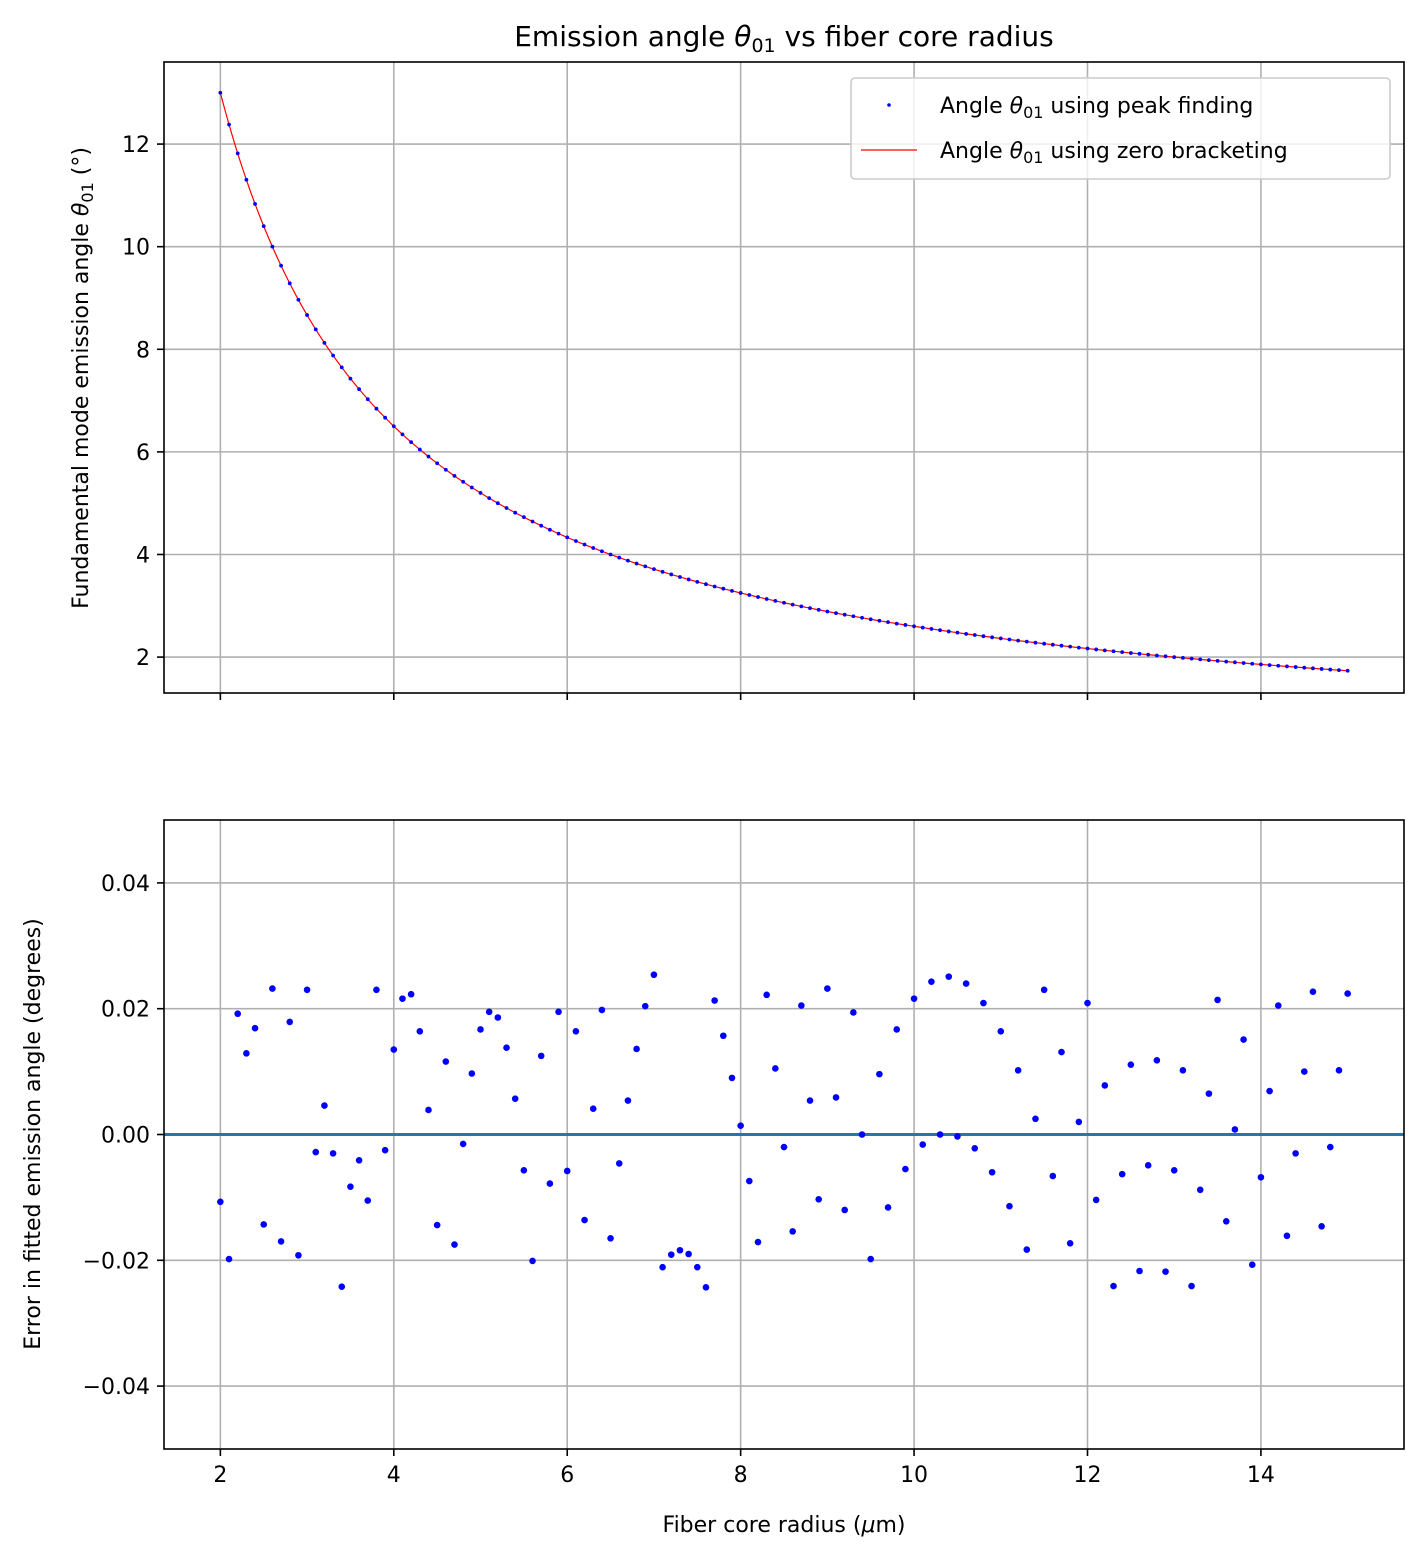 The image size is (1423, 1561). What do you see at coordinates (83, 378) in the screenshot?
I see `top-y-axis-label: Fundamental mode emission angle θ01 (°)` at bounding box center [83, 378].